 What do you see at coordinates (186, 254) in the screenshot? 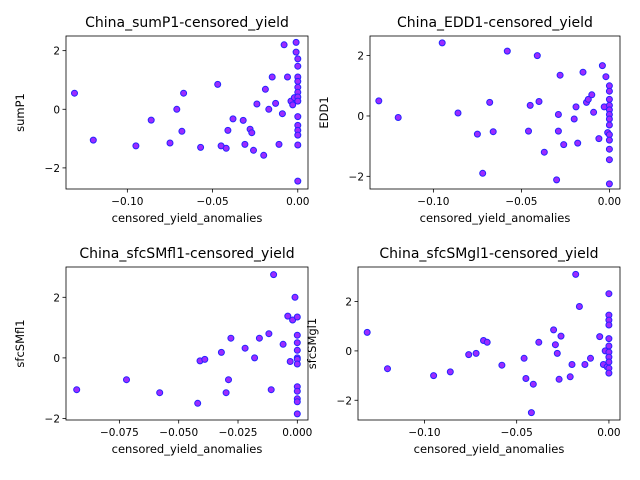
I see `chart-title: China_sfcSMfl1-censored_yield` at bounding box center [186, 254].